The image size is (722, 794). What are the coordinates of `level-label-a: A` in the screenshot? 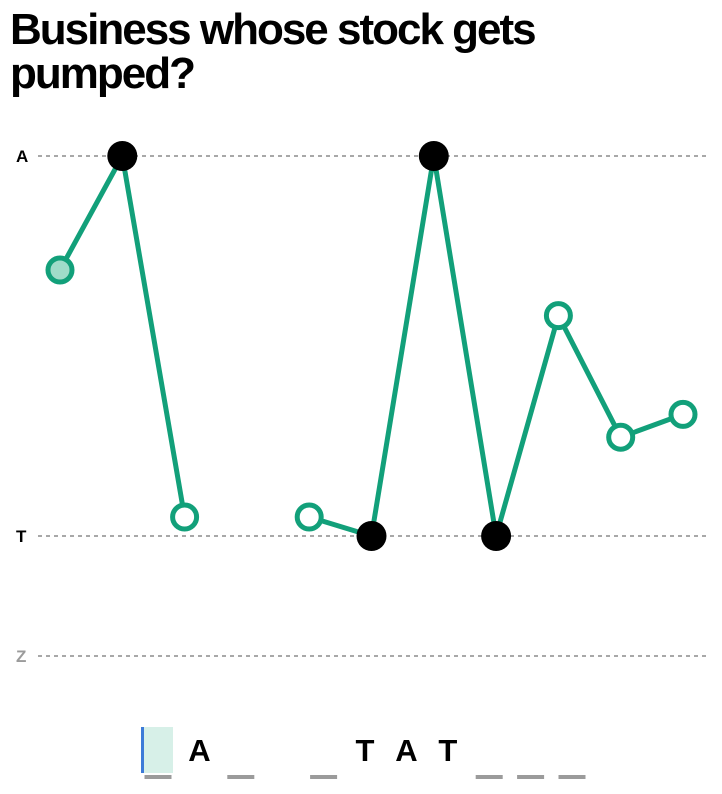 It's located at (22, 156).